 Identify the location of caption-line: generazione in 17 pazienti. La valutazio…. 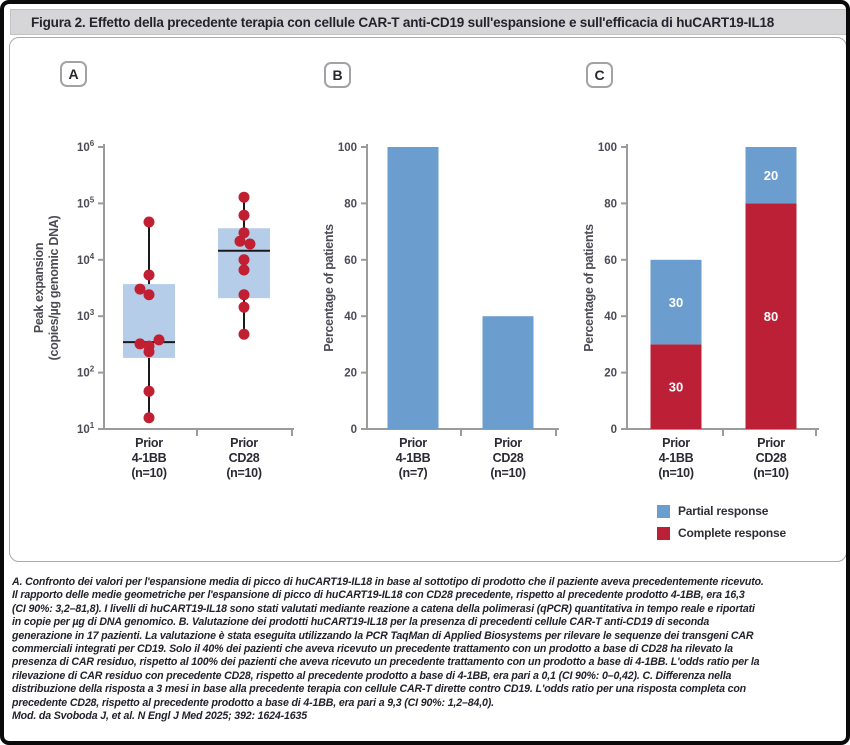
(383, 635).